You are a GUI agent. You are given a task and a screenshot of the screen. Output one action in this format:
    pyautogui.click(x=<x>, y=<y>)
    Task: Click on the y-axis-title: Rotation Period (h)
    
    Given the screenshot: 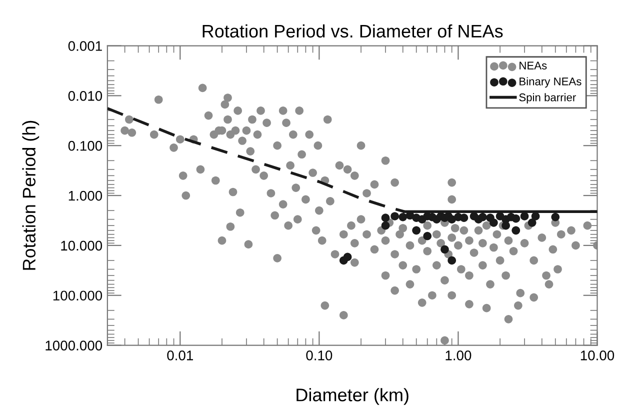 What is the action you would take?
    pyautogui.click(x=31, y=195)
    